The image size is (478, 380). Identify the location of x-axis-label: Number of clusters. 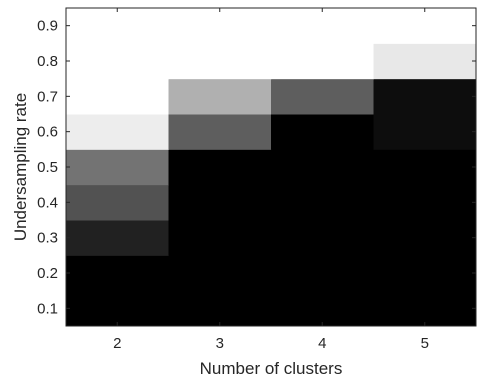
(271, 368).